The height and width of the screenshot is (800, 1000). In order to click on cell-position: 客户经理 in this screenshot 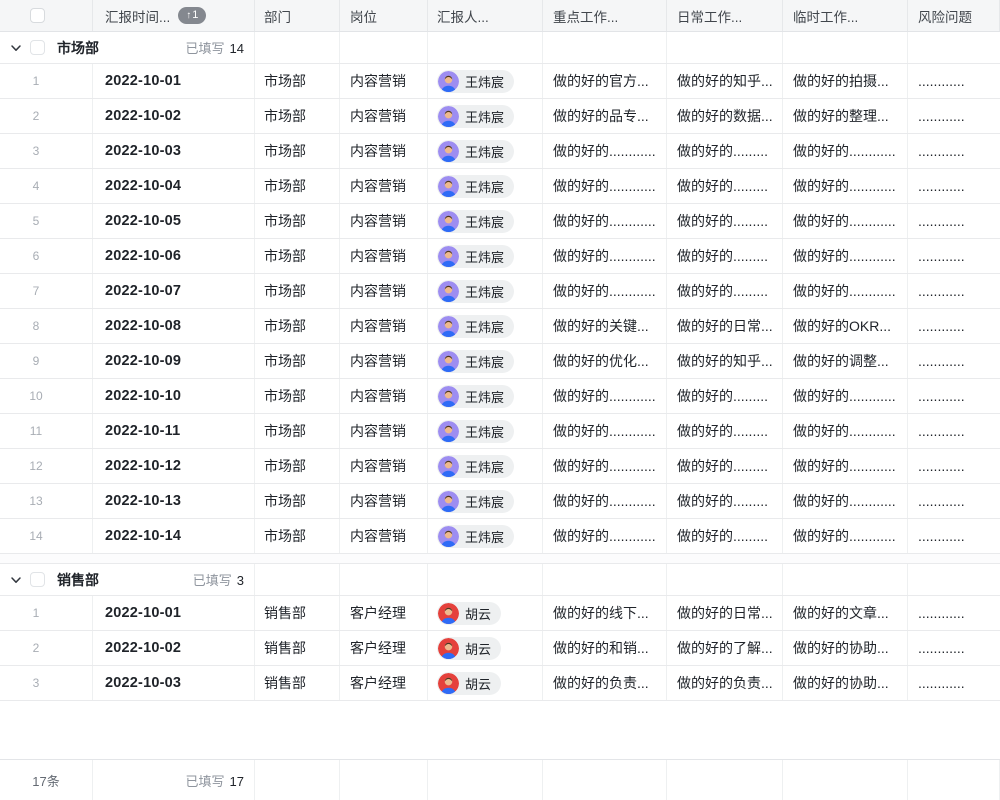, I will do `click(384, 648)`.